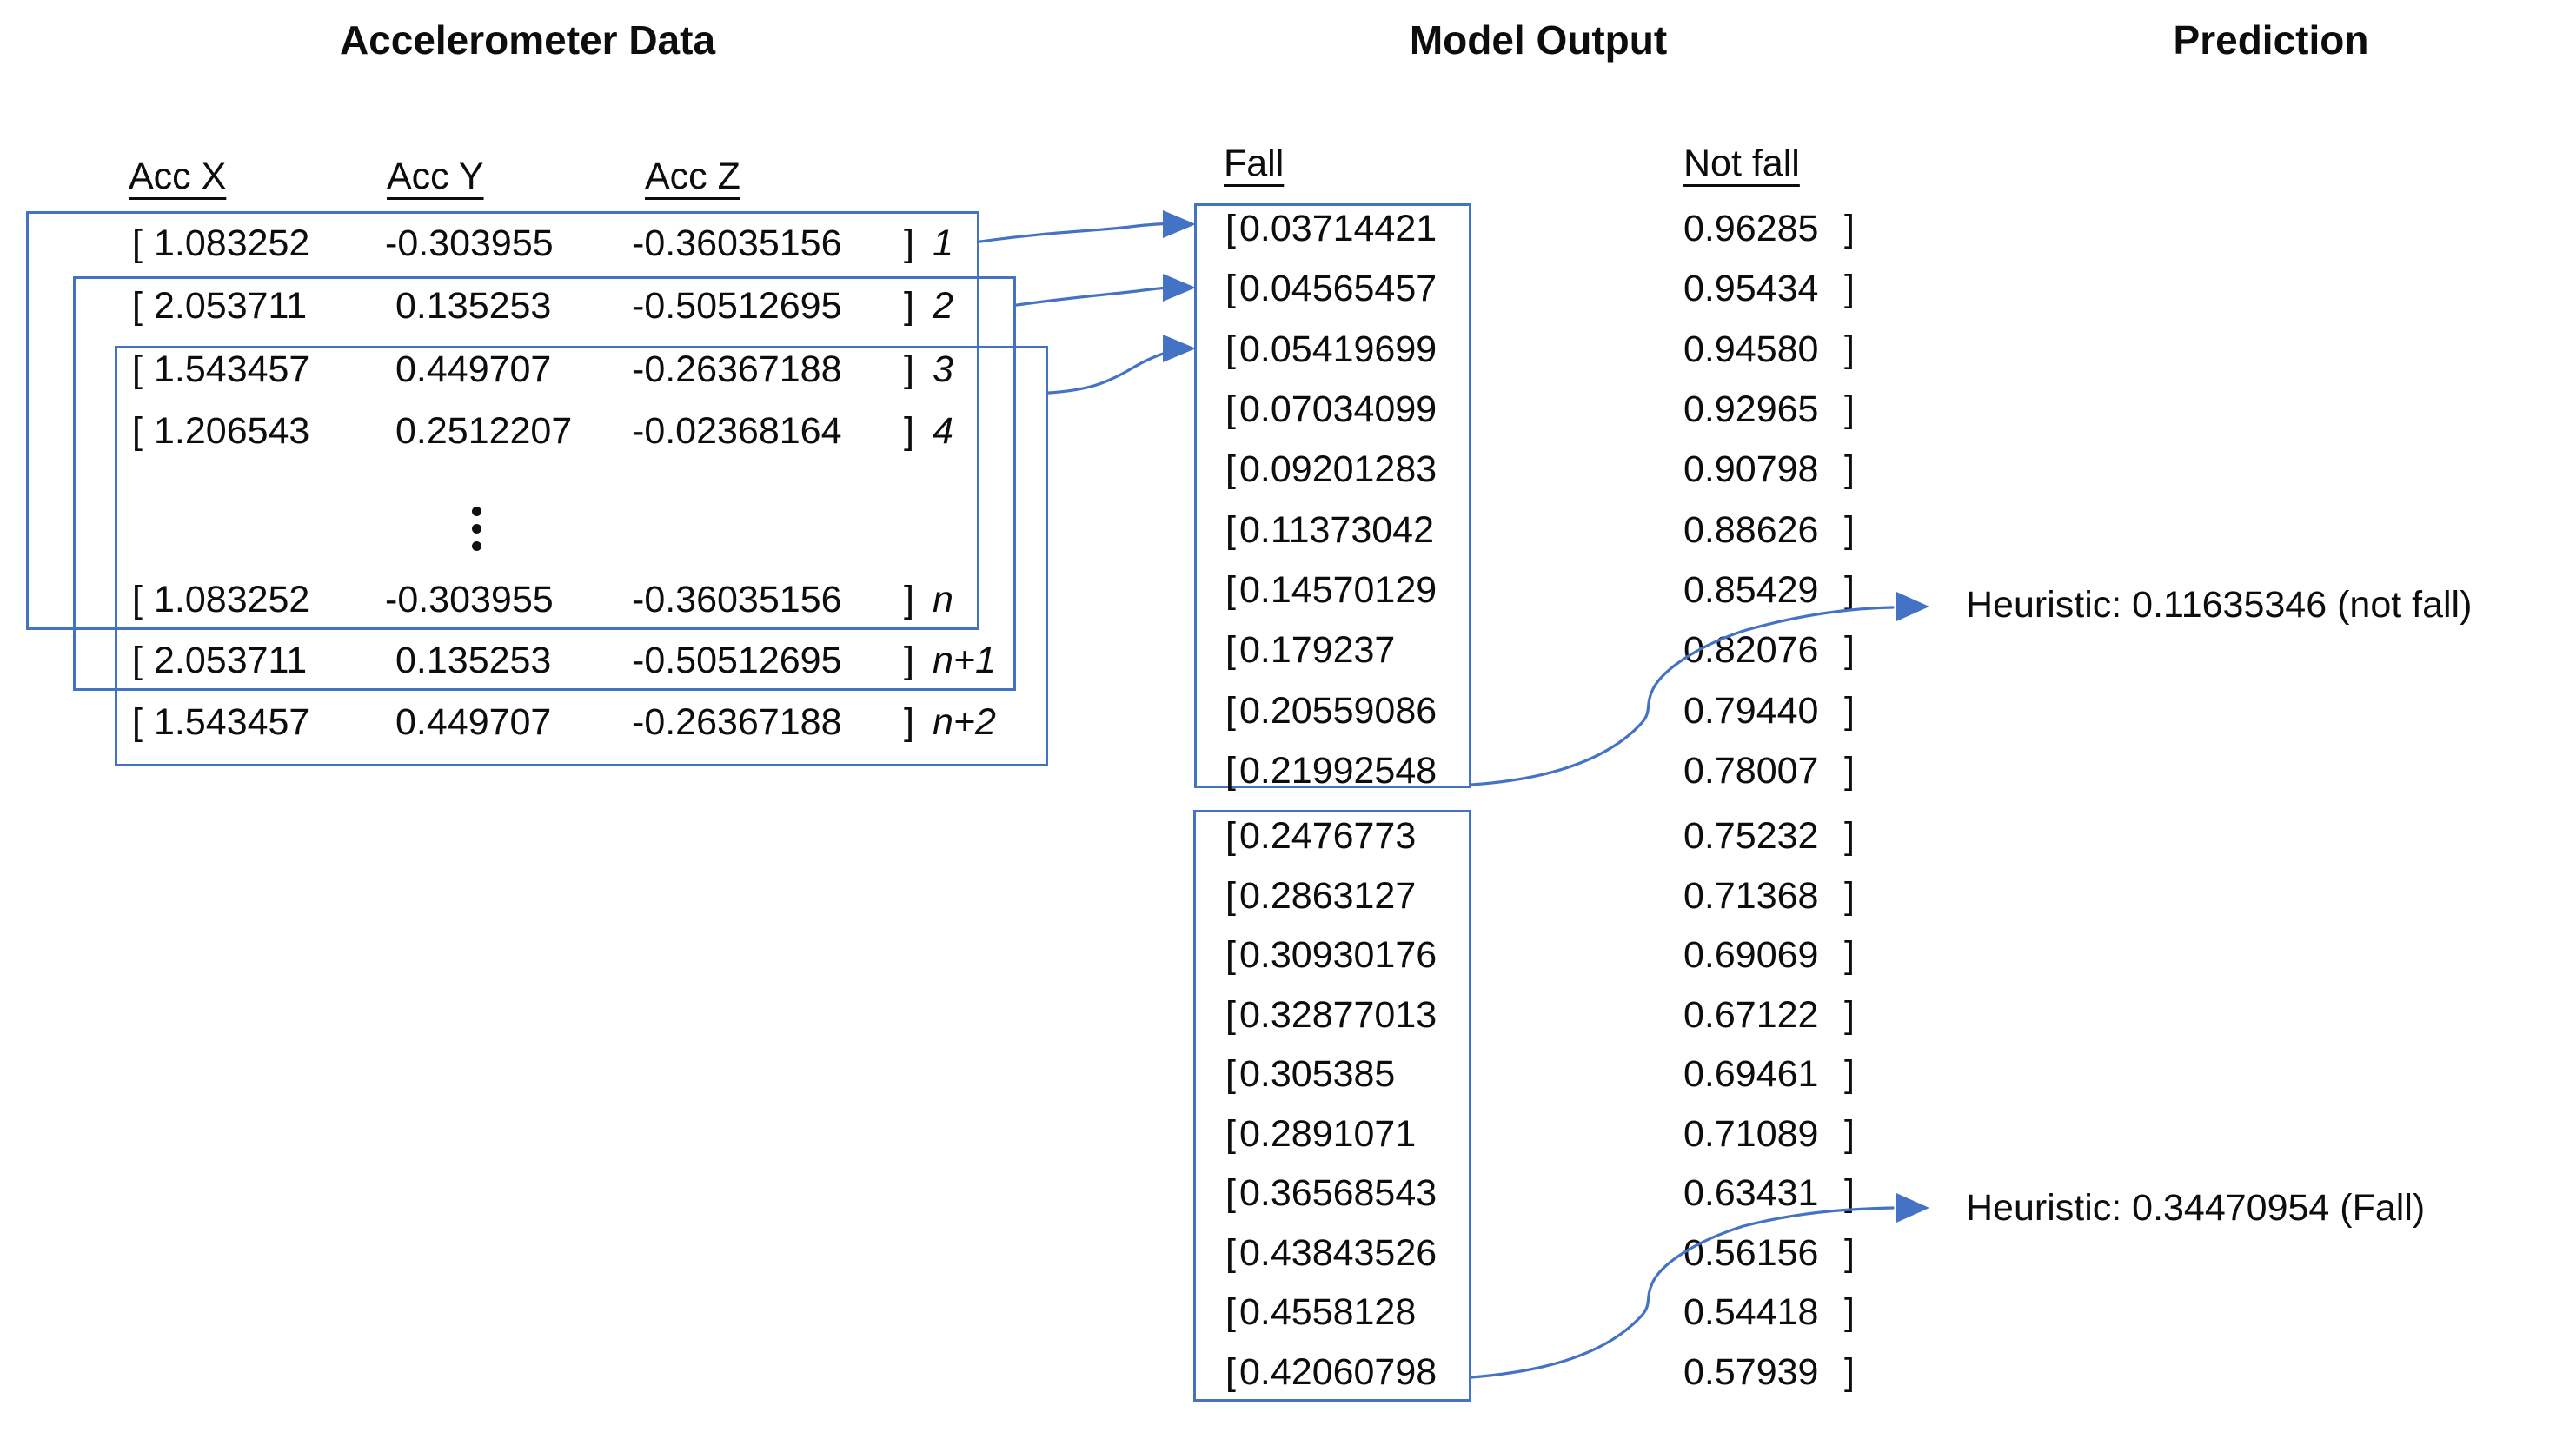 The height and width of the screenshot is (1439, 2576). I want to click on fall-value: 0.03714421, so click(1338, 228).